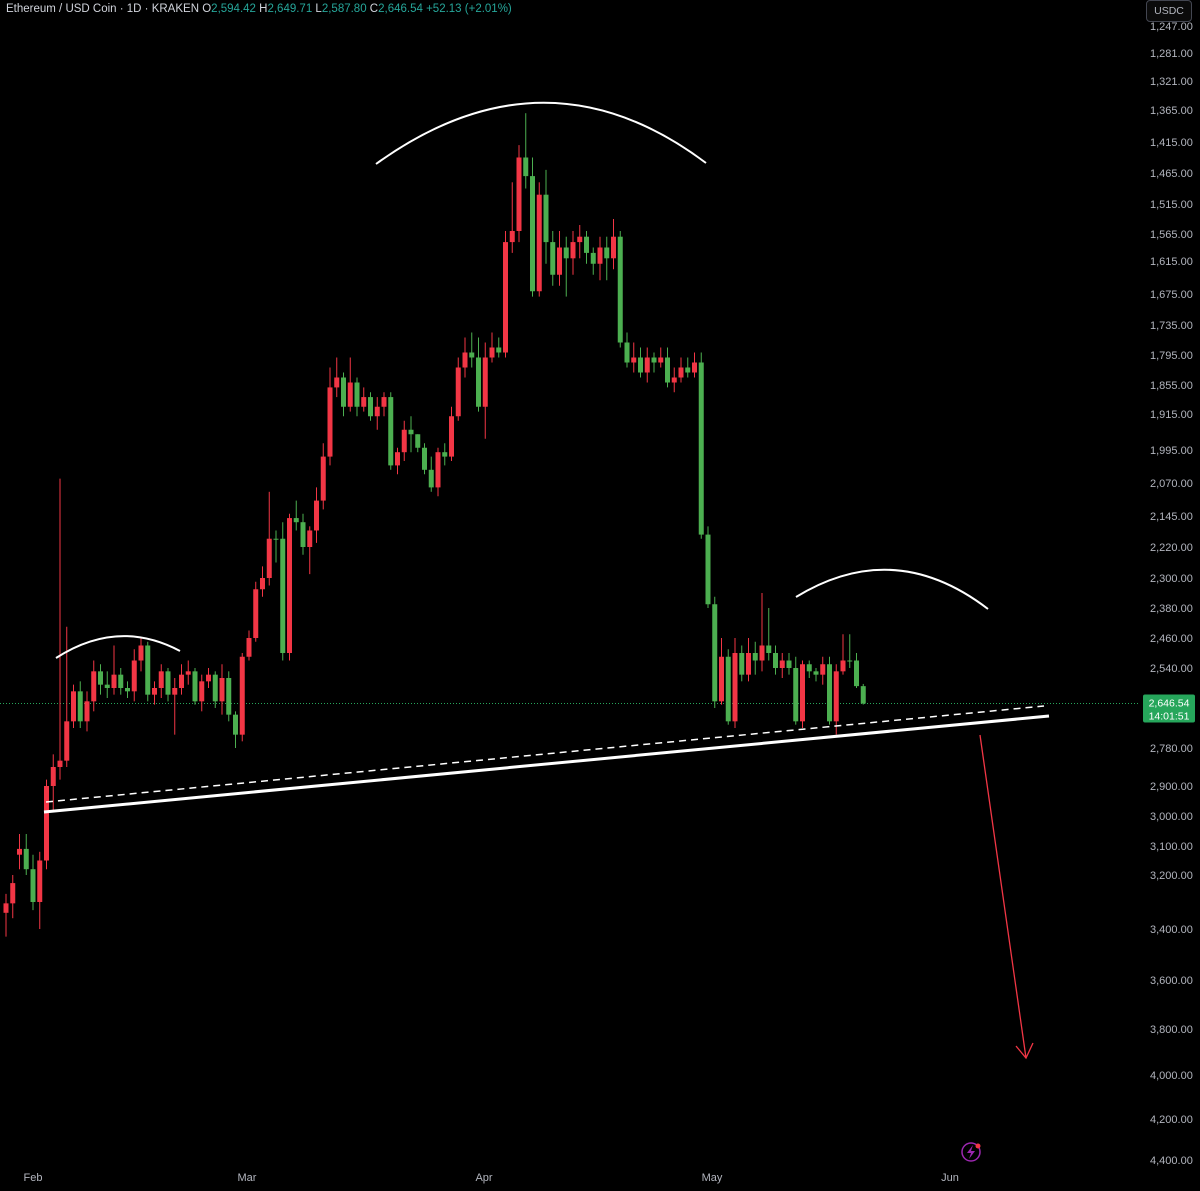  I want to click on x-axis-tick-label: May, so click(712, 1178).